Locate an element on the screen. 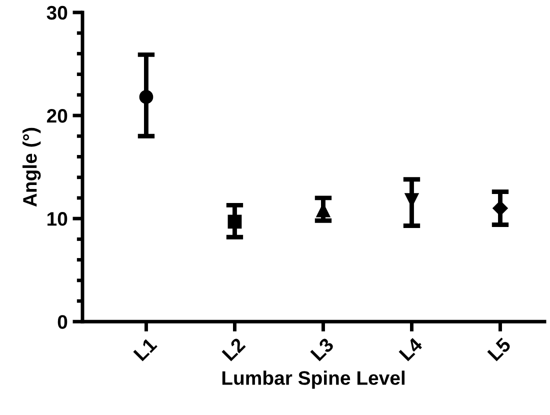 The height and width of the screenshot is (415, 550). x-axis-title: Lumbar Spine Level is located at coordinates (313, 379).